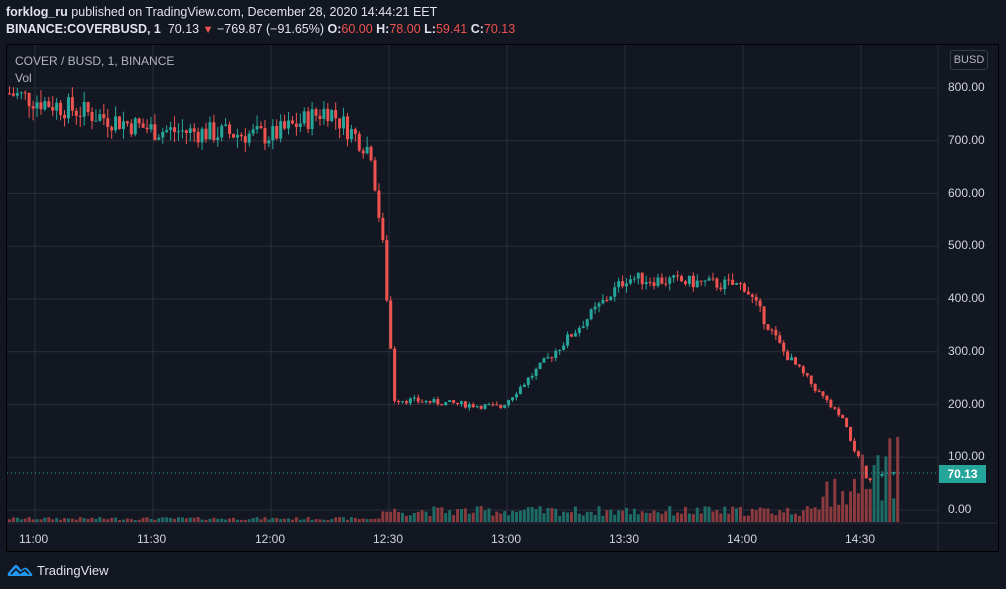  What do you see at coordinates (34, 539) in the screenshot?
I see `time-label: 11:00` at bounding box center [34, 539].